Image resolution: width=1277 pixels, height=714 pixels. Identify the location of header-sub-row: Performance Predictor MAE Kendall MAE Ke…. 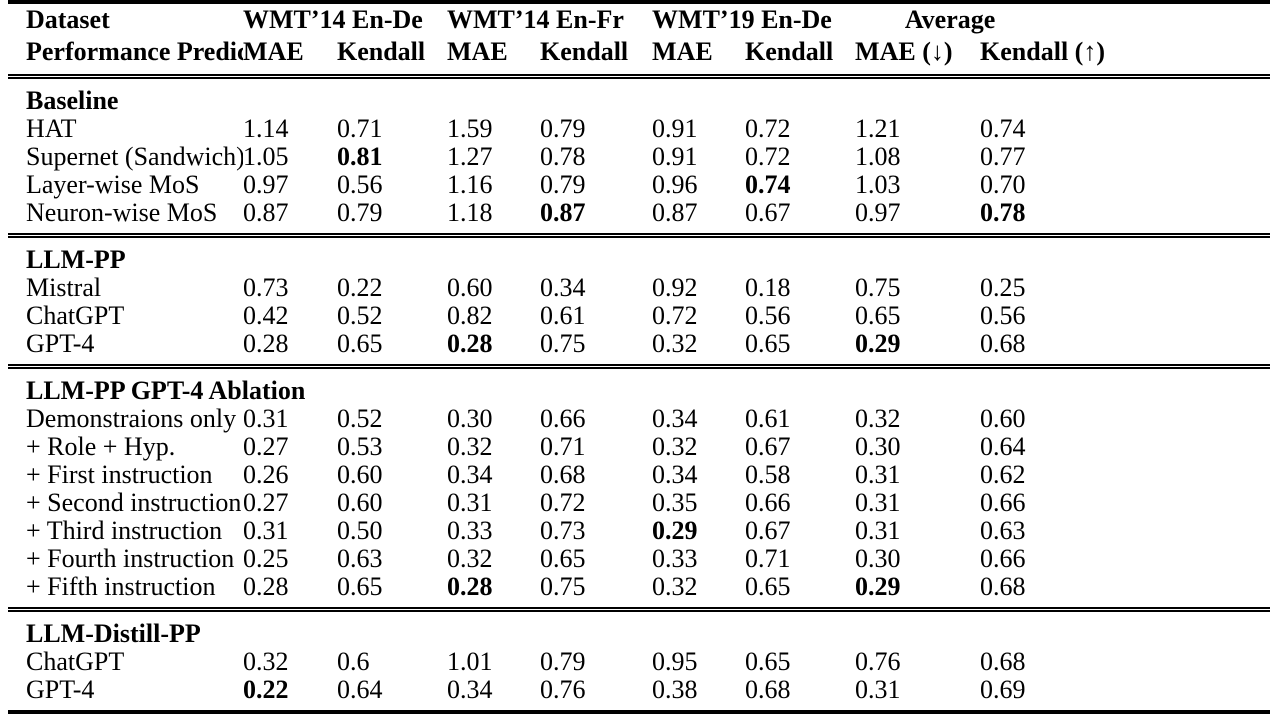
(639, 56).